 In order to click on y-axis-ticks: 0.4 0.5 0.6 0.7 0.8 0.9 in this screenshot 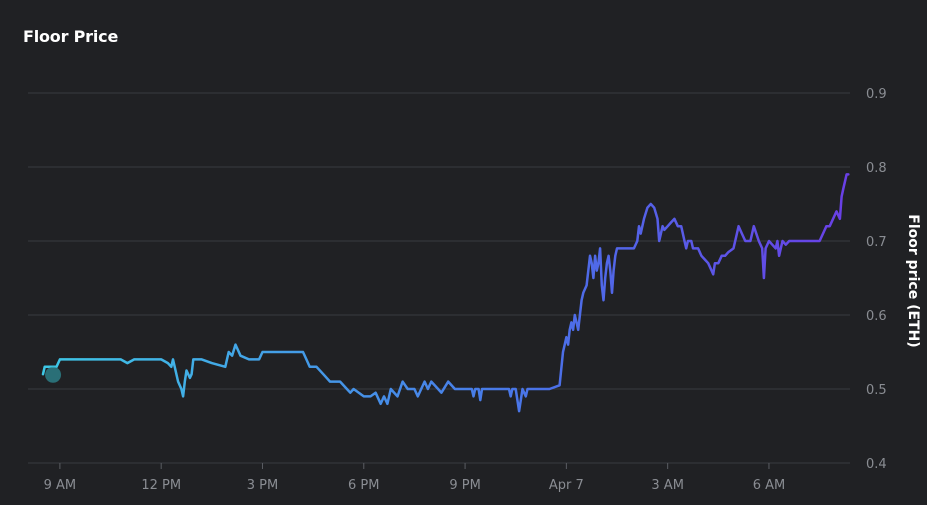, I will do `click(876, 279)`.